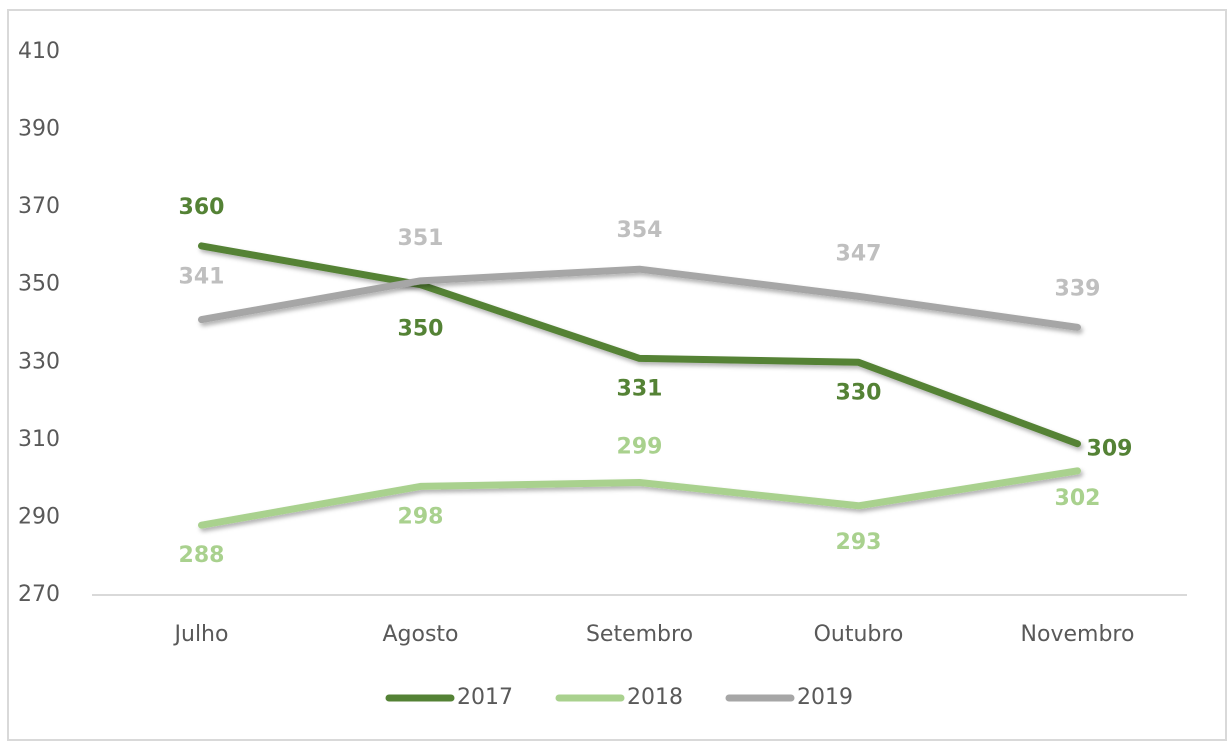  What do you see at coordinates (1078, 288) in the screenshot?
I see `data-label: 339` at bounding box center [1078, 288].